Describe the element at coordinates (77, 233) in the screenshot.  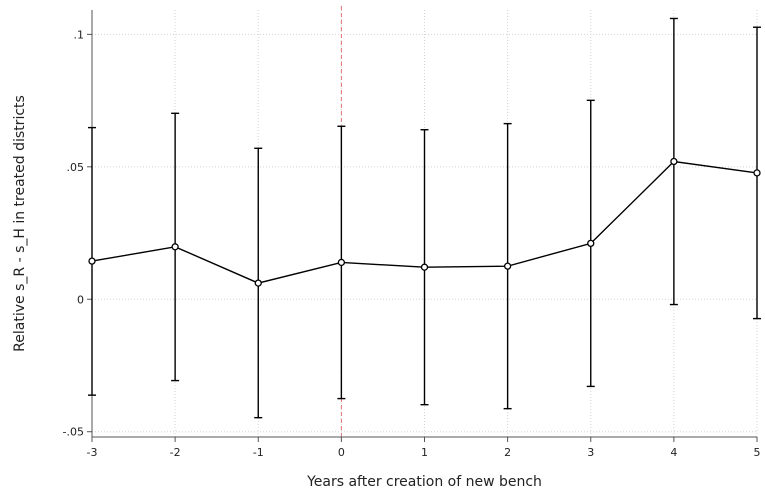
I see `y-axis-ticks: .1 .05 0 -.05` at that location.